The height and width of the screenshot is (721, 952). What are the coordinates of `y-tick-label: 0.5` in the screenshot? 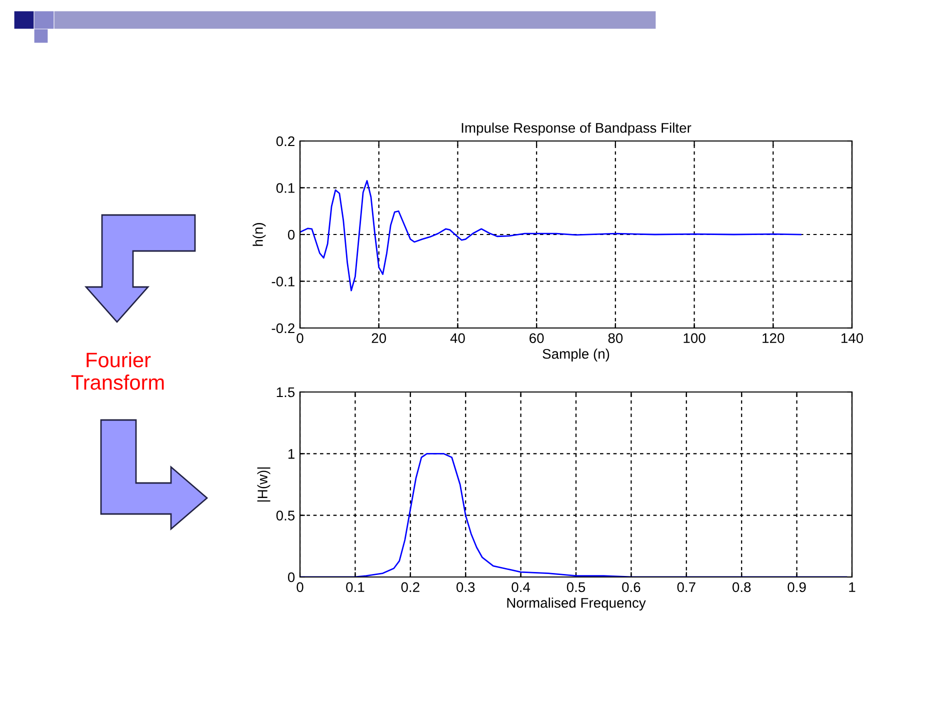 It's located at (285, 515).